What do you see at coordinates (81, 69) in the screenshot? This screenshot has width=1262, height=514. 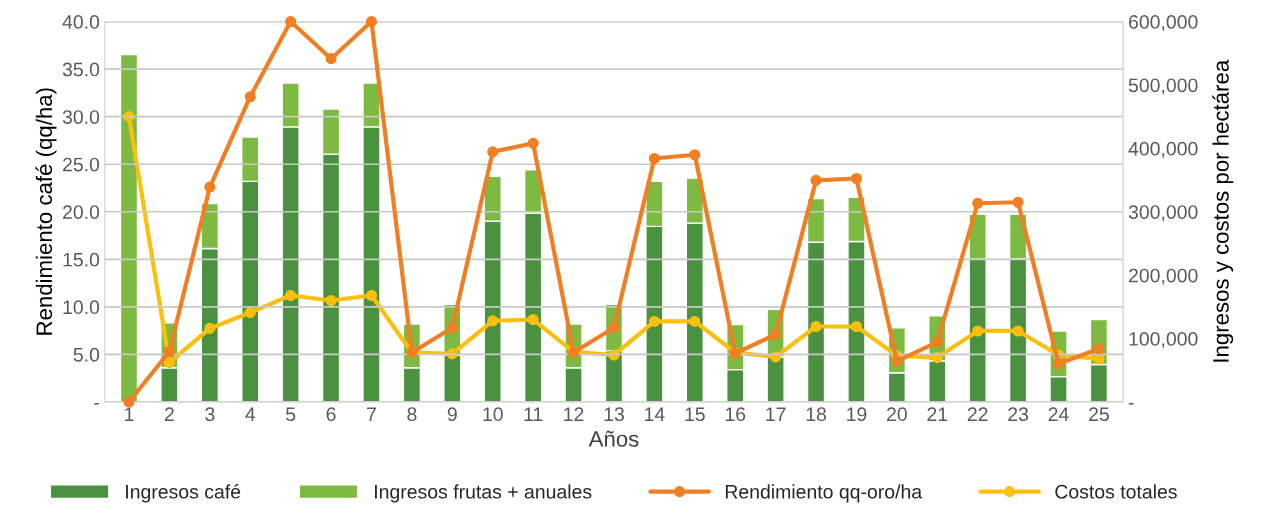 I see `y-tick-label: 35.0` at bounding box center [81, 69].